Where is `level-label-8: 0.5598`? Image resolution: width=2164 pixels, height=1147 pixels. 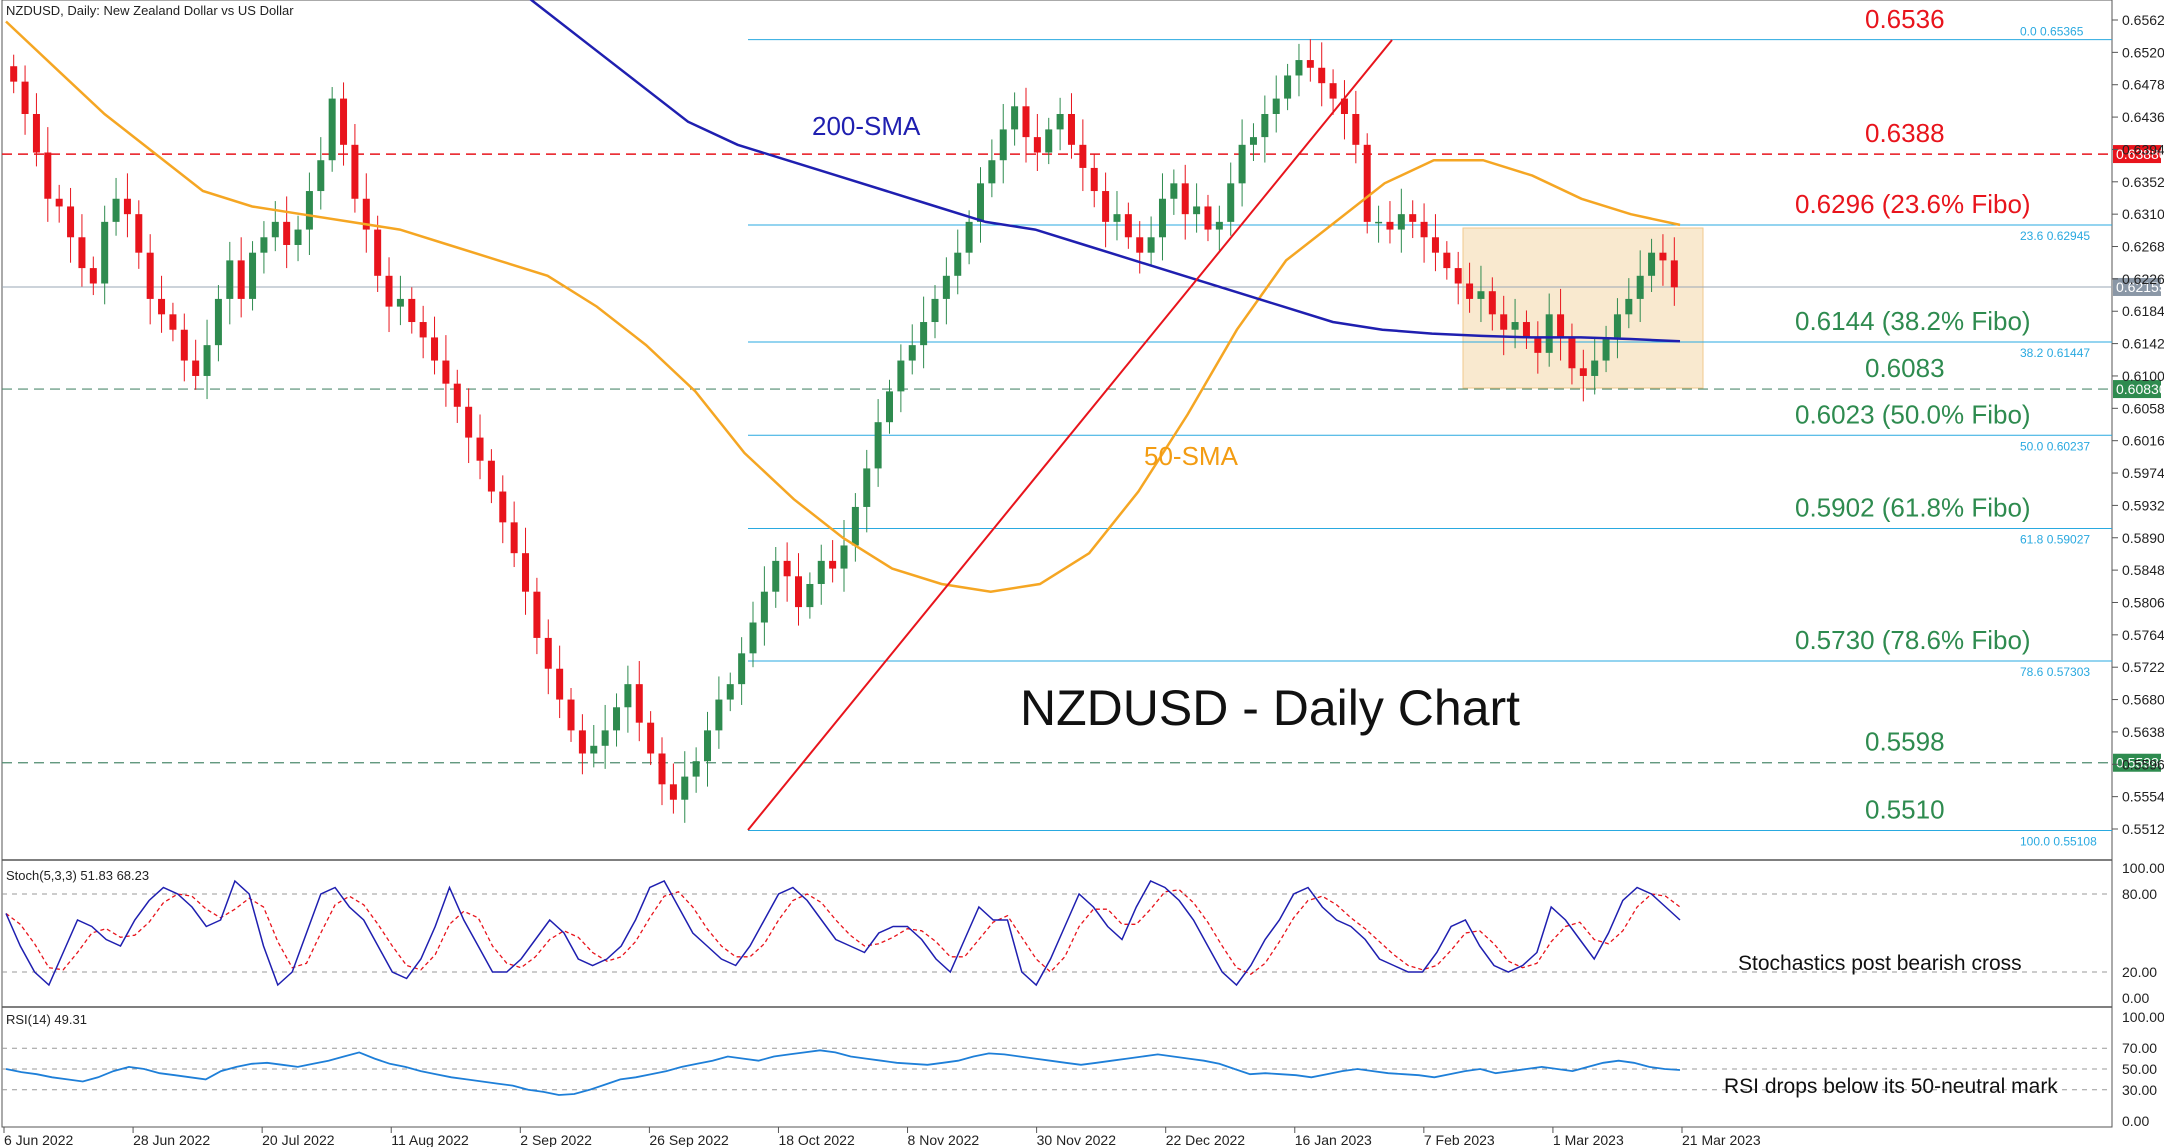 level-label-8: 0.5598 is located at coordinates (1905, 742).